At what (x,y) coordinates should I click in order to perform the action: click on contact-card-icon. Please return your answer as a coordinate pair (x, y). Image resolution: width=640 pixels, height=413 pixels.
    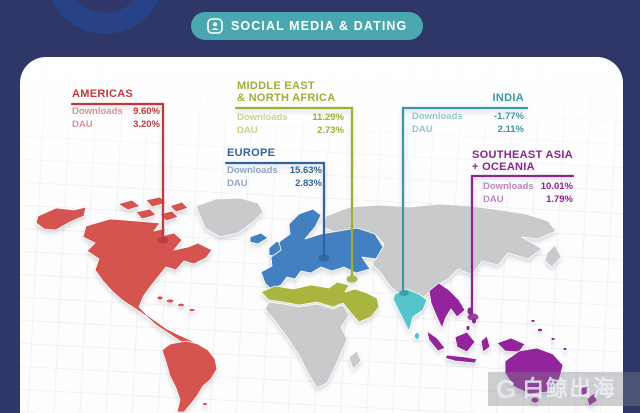
    Looking at the image, I should click on (215, 26).